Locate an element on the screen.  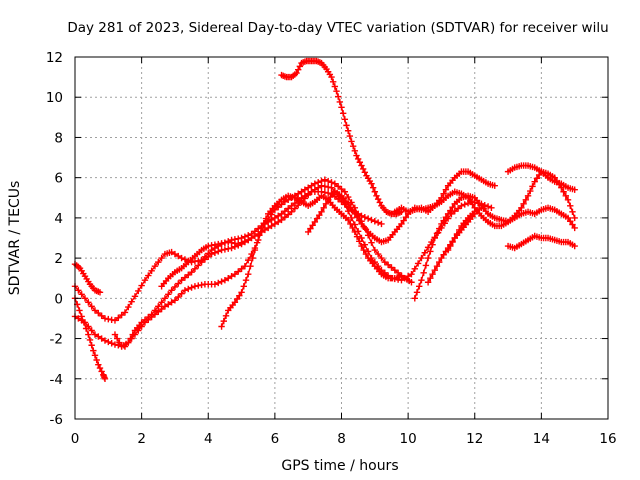
x-tick-label: 10 is located at coordinates (408, 439).